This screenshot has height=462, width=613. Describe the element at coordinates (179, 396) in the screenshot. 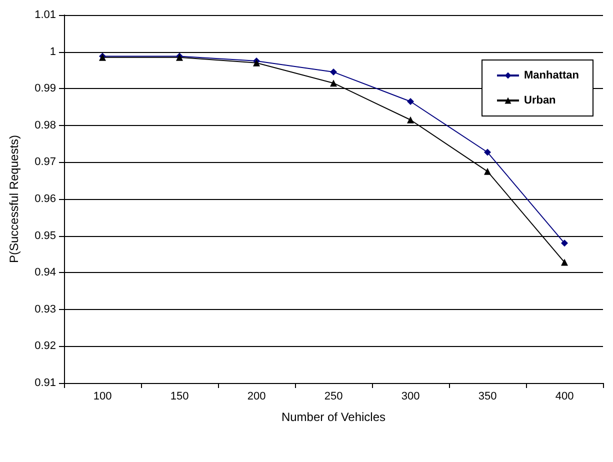

I see `x-tick-label: 150` at that location.